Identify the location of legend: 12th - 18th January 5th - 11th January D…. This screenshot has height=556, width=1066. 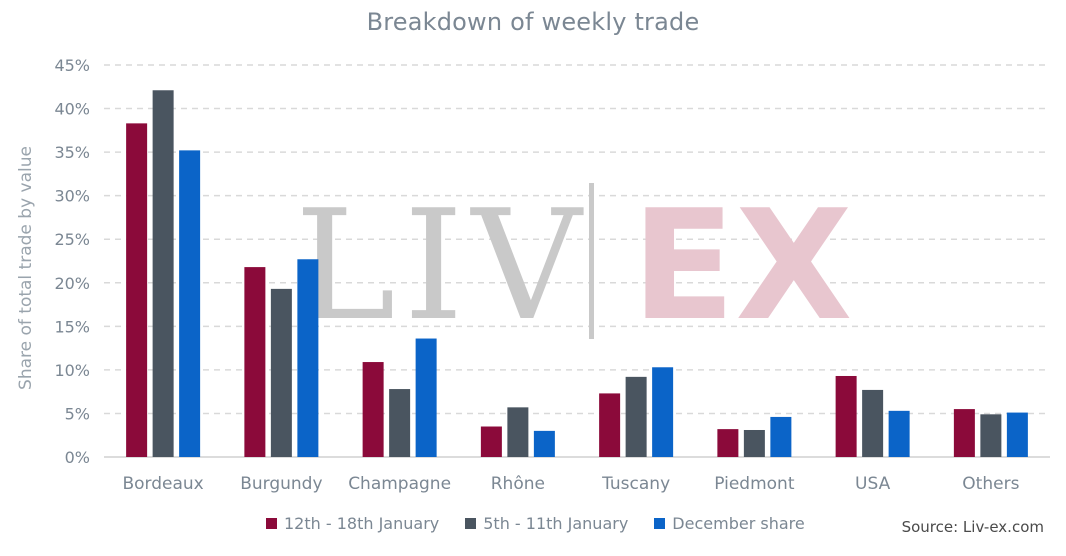
(535, 523).